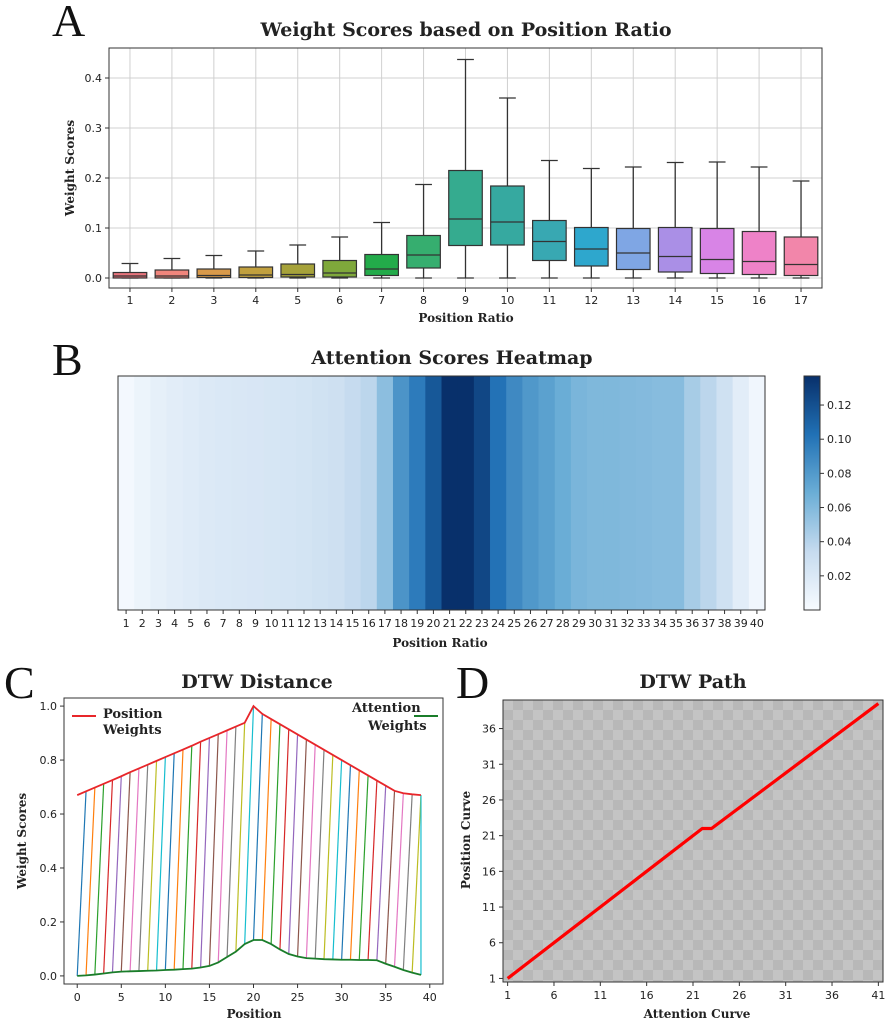 The height and width of the screenshot is (1025, 886). Describe the element at coordinates (49, 706) in the screenshot. I see `y-tick-label: 1.0` at that location.